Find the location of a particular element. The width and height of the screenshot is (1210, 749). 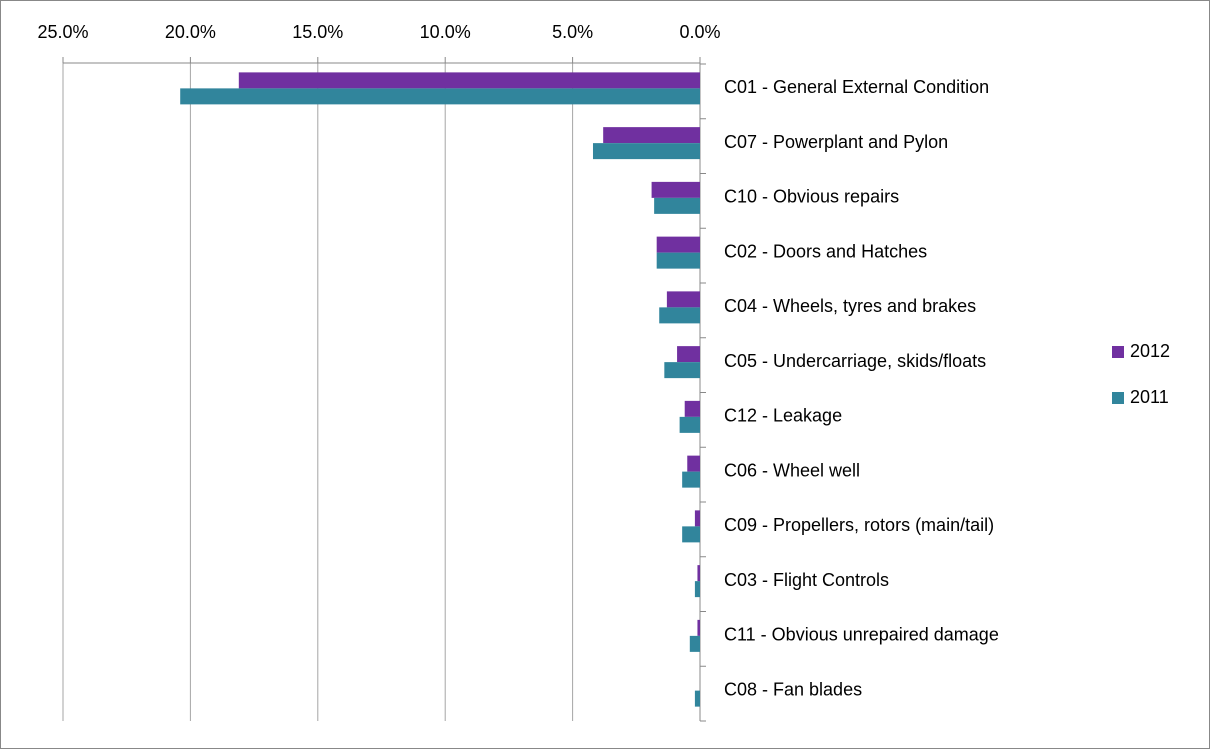

x-tick-label: 10.0% is located at coordinates (445, 32).